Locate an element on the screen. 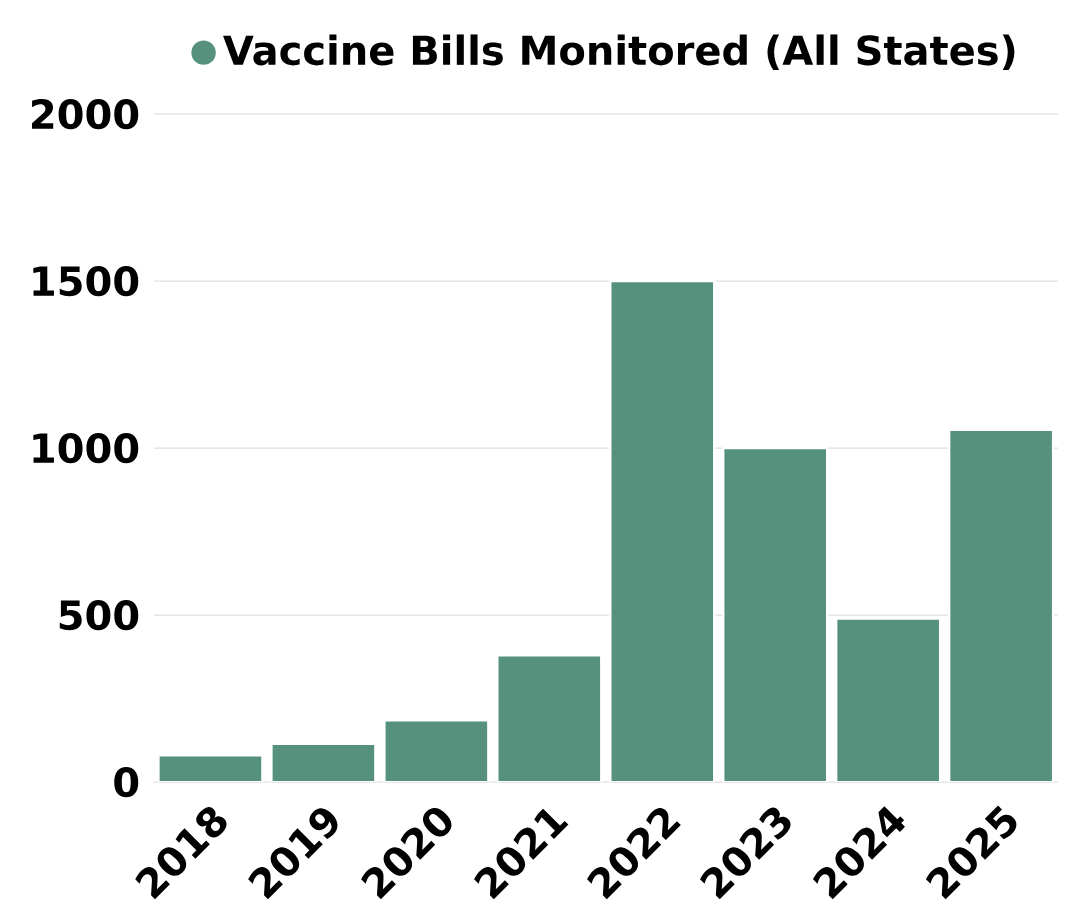  y-tick-label: 1000 is located at coordinates (86, 448).